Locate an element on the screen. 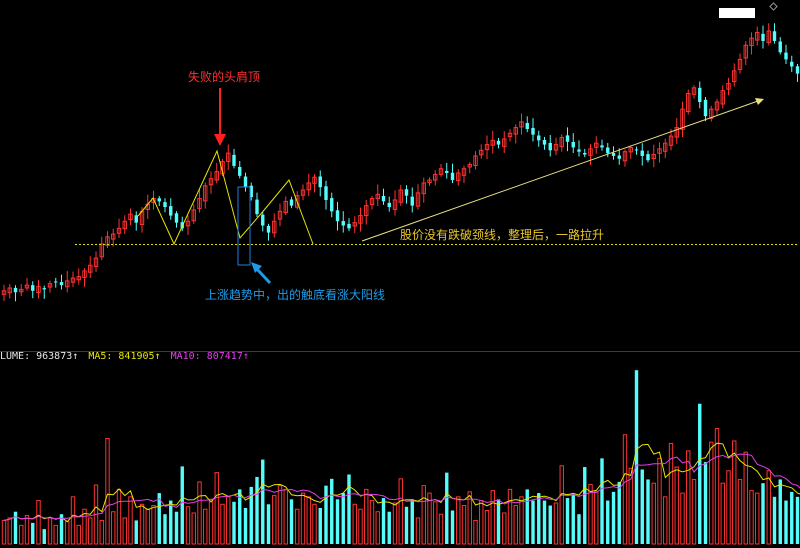 This screenshot has width=800, height=548. head-shoulders-outline is located at coordinates (225, 197).